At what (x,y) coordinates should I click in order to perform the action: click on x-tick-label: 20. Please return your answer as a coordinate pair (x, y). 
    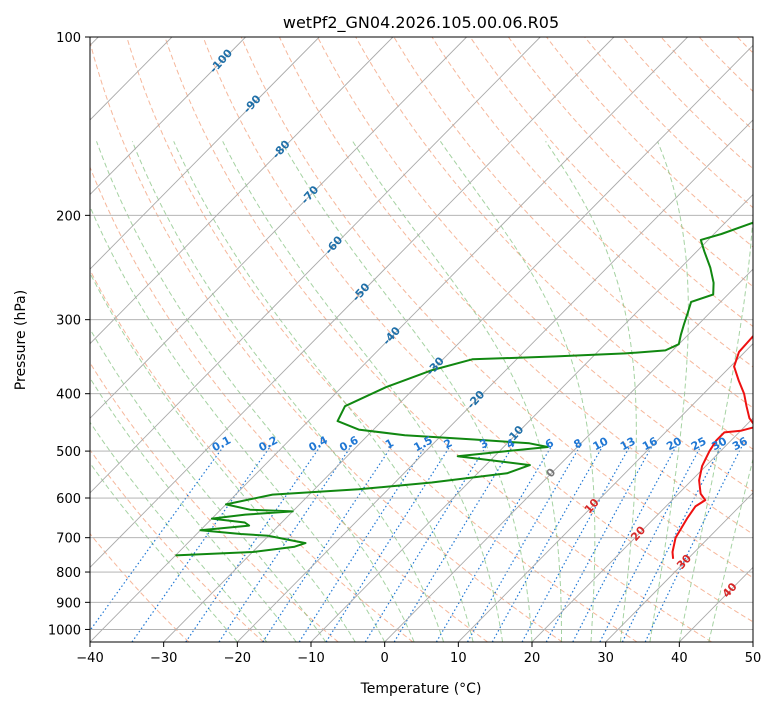
    Looking at the image, I should click on (532, 658).